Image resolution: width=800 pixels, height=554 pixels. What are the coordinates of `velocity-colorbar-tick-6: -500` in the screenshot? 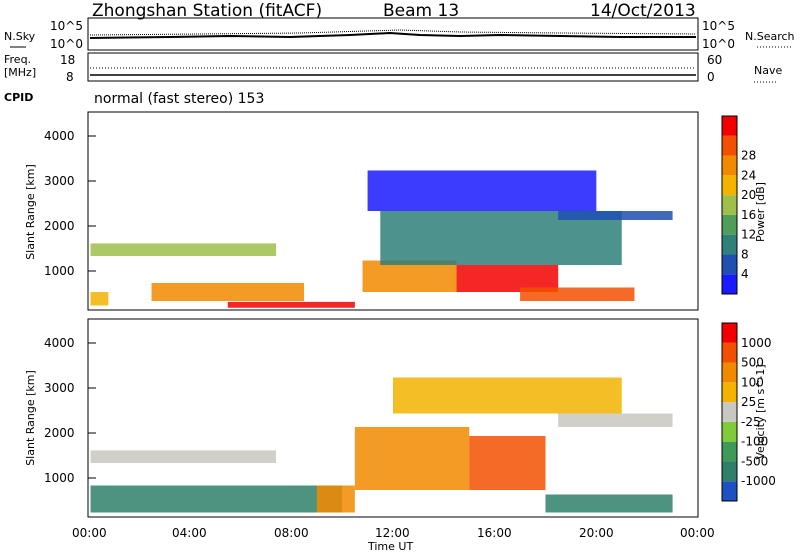 It's located at (754, 461).